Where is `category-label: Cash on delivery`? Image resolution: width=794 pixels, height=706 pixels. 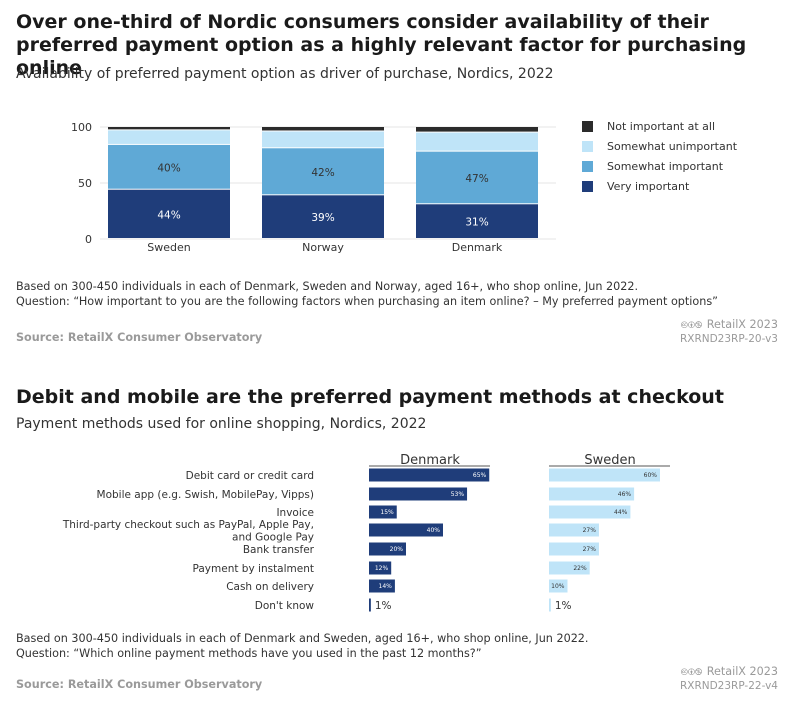 category-label: Cash on delivery is located at coordinates (270, 587).